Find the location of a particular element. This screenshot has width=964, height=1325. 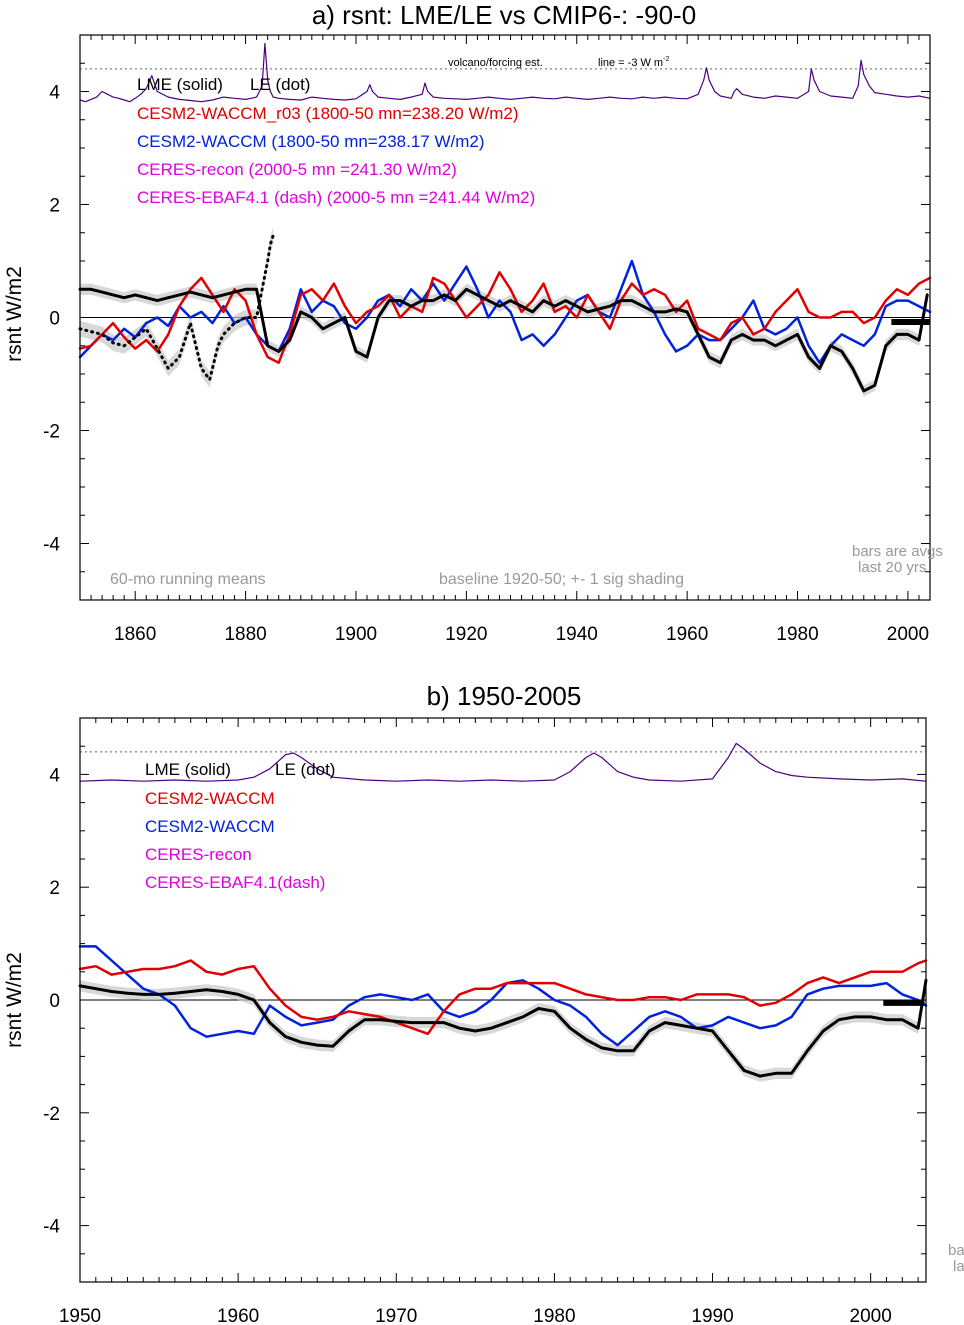

legend-lme: LME (solid) is located at coordinates (180, 84).